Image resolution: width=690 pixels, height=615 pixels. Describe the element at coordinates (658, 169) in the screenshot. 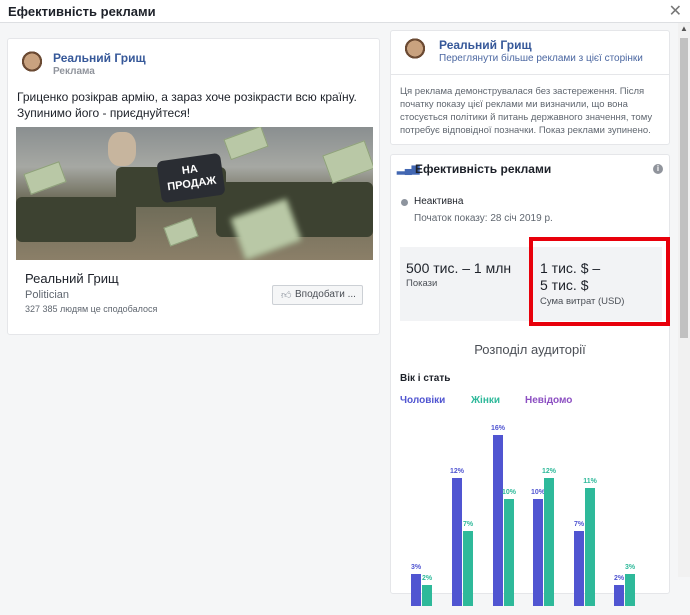

I see `info-icon: i` at that location.